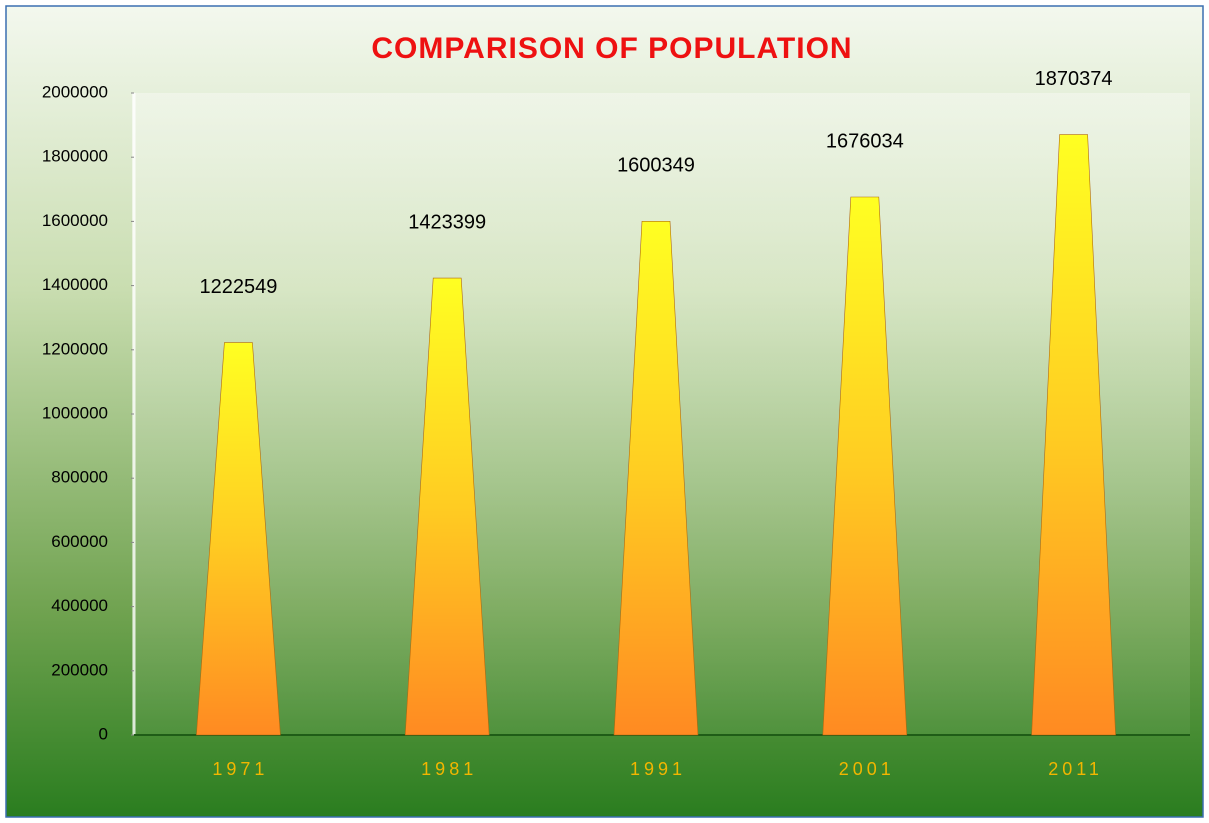  What do you see at coordinates (865, 141) in the screenshot?
I see `value-label: 1676034` at bounding box center [865, 141].